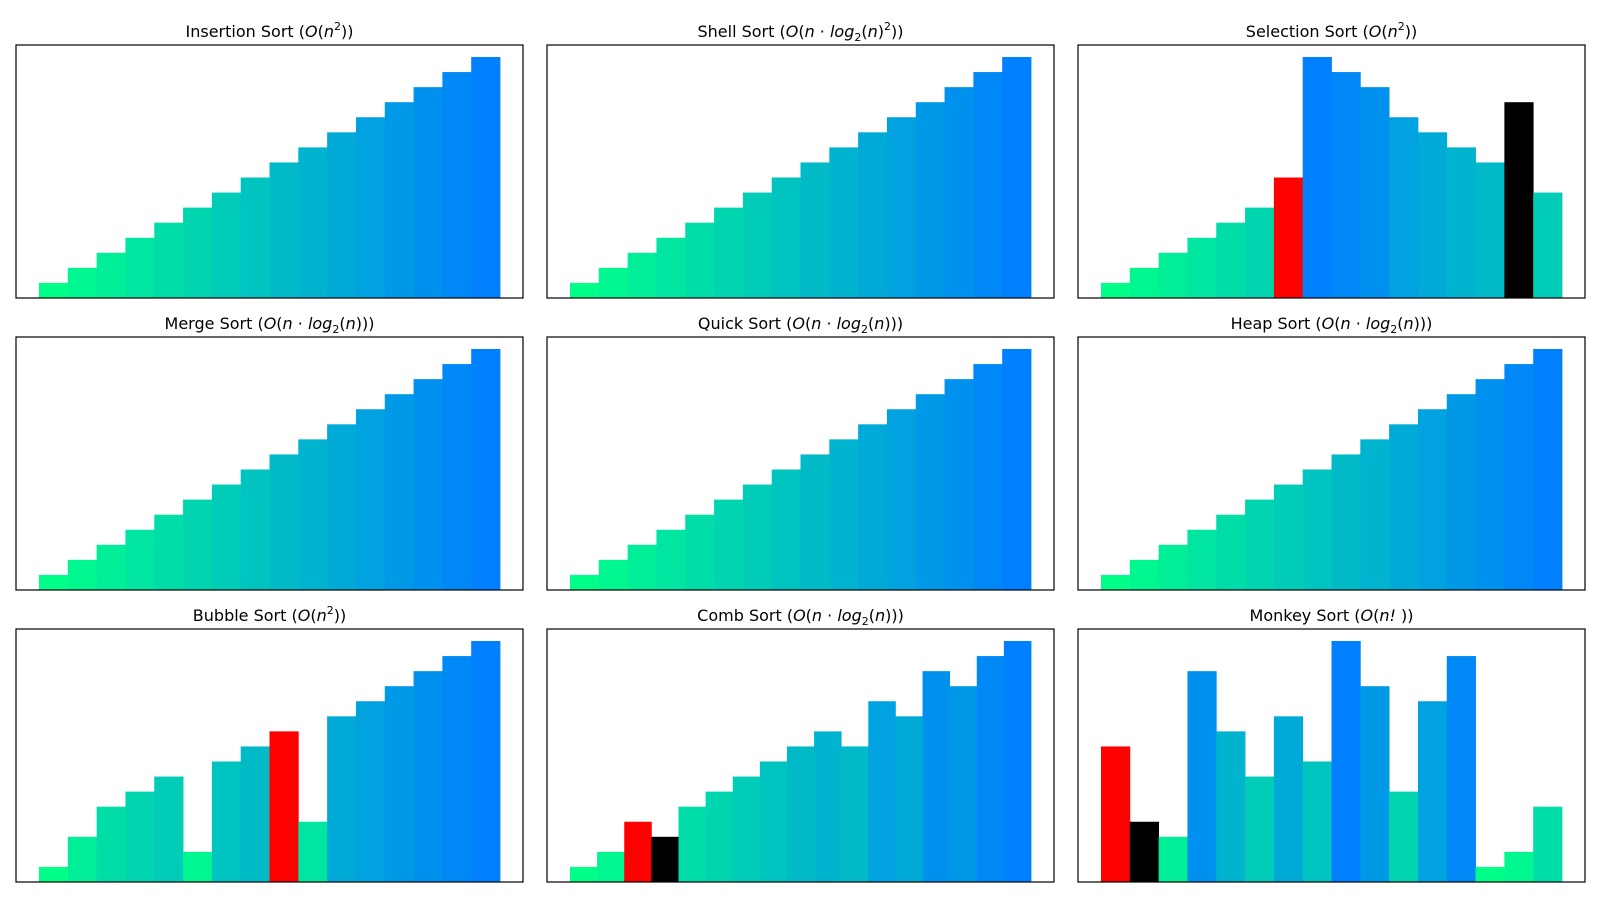 The image size is (1600, 900). I want to click on chart-panel-7: Bubble Sort (O(n2)), so click(269, 743).